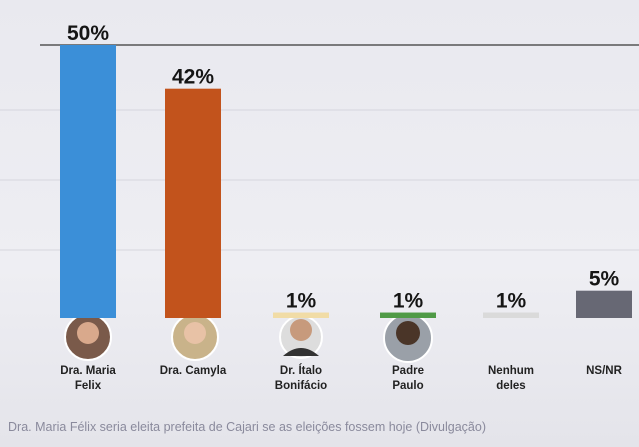 The height and width of the screenshot is (447, 639). What do you see at coordinates (604, 279) in the screenshot?
I see `value-label: 5%` at bounding box center [604, 279].